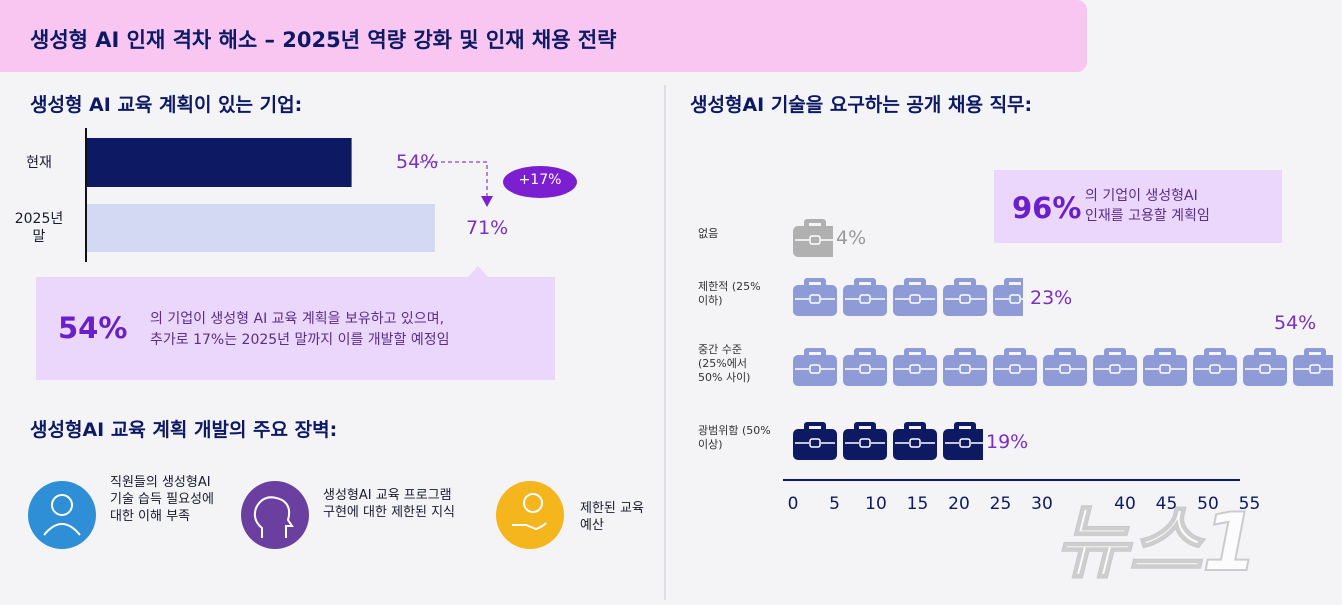 The height and width of the screenshot is (605, 1342). I want to click on watermark: 뉴스1, so click(1156, 542).